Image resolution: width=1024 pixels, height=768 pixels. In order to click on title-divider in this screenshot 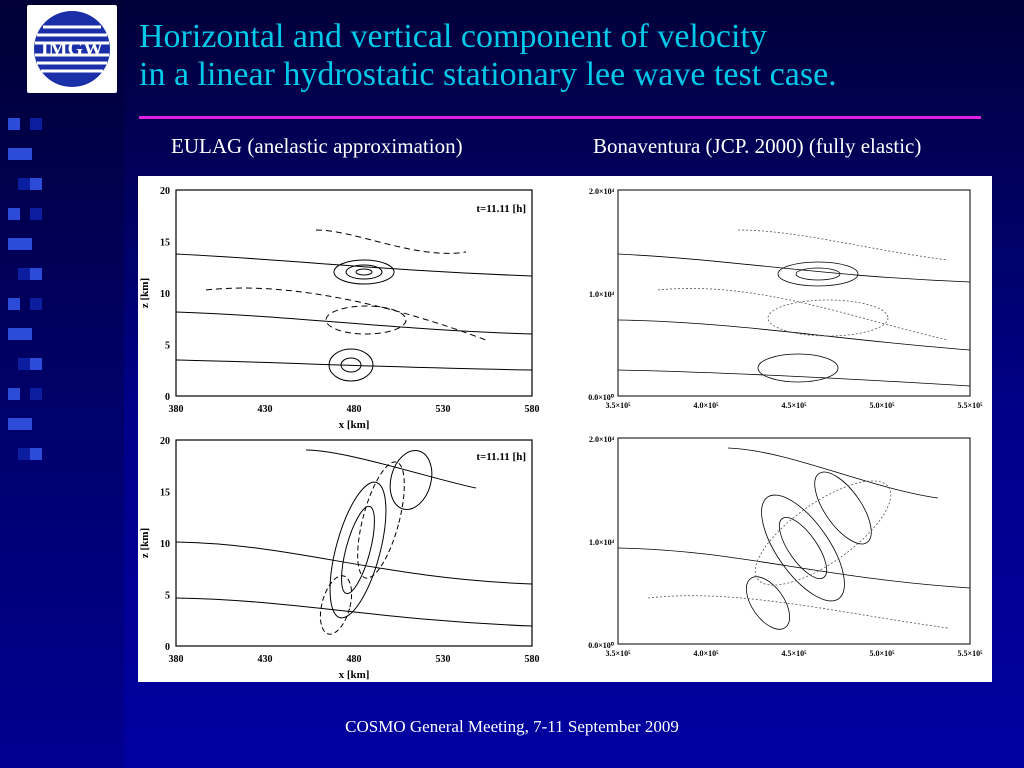, I will do `click(560, 117)`.